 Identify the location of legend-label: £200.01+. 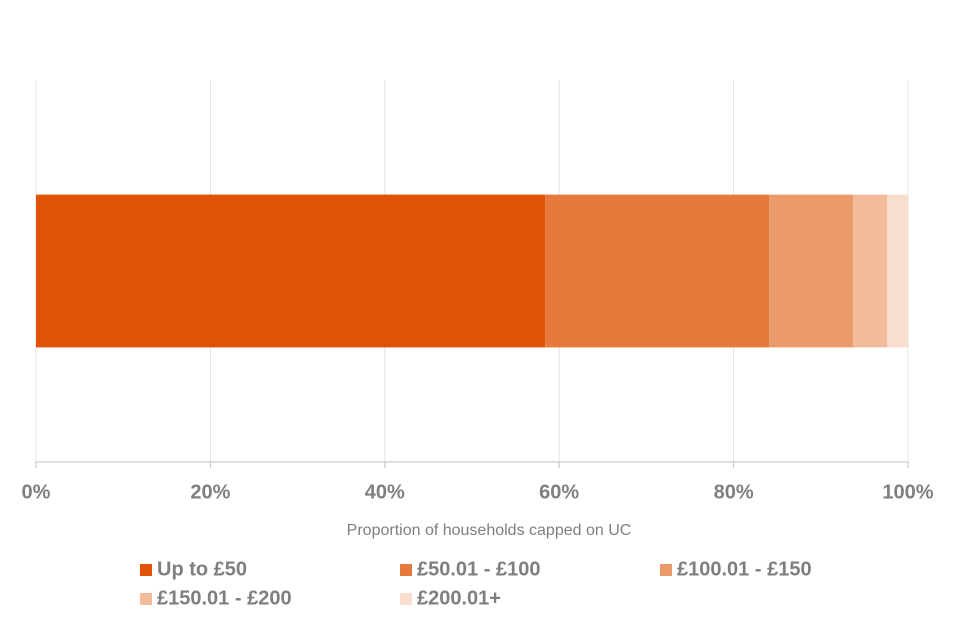
(459, 598).